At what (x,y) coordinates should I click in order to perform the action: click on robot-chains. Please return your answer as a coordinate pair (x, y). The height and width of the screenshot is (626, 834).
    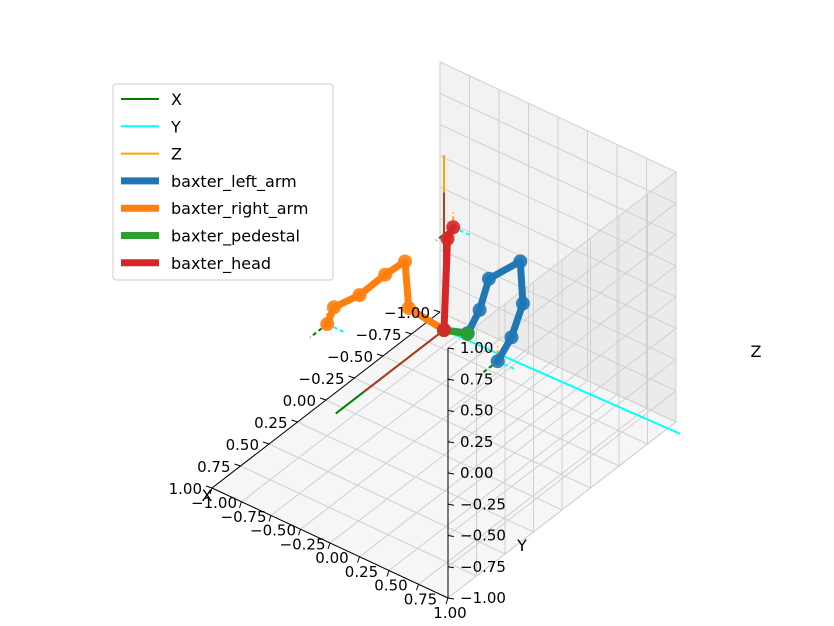
    Looking at the image, I should click on (425, 294).